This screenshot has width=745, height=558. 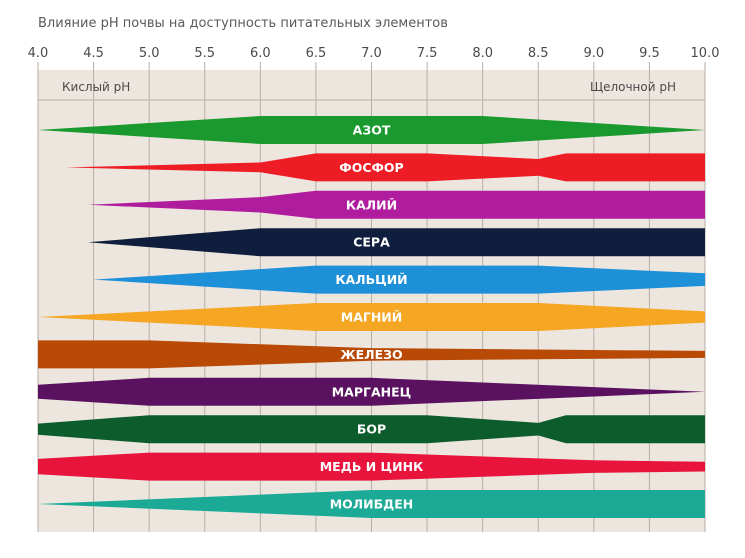 I want to click on left-side-label: Кислый рН, so click(x=96, y=87).